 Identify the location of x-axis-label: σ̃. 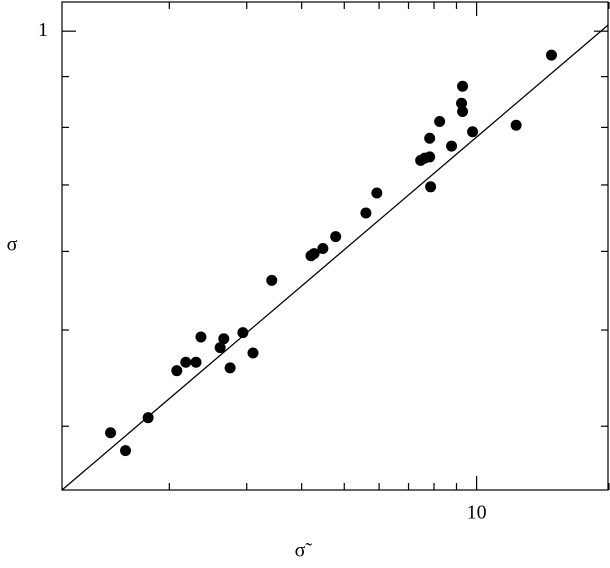
(304, 551).